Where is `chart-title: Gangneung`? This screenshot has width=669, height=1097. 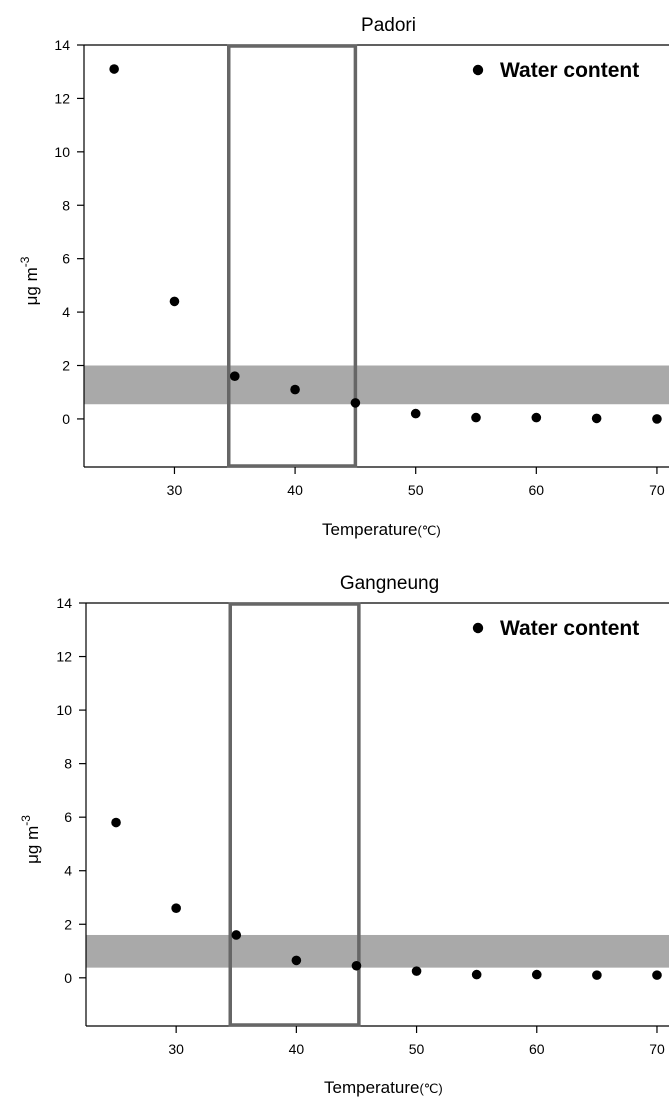
chart-title: Gangneung is located at coordinates (389, 583).